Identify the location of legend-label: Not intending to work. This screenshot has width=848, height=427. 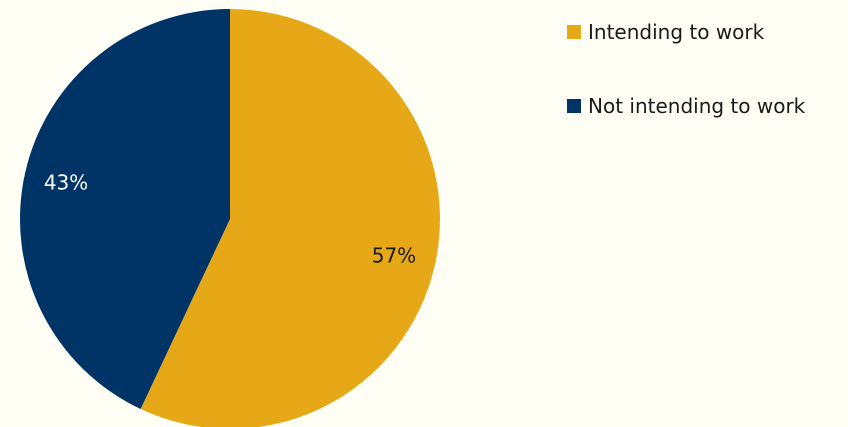
(697, 106).